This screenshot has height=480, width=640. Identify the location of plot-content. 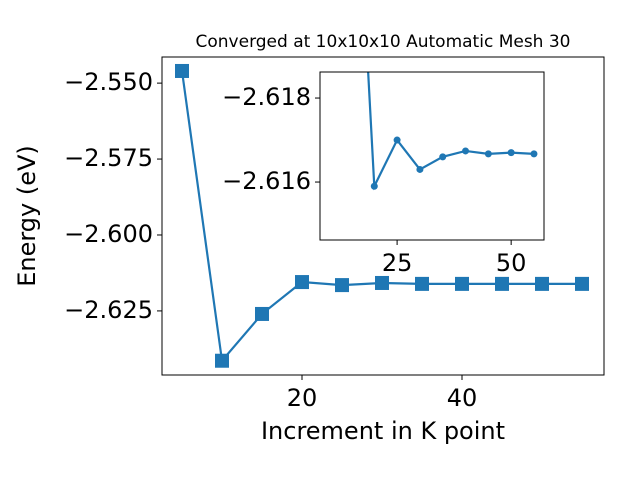
(452, 131).